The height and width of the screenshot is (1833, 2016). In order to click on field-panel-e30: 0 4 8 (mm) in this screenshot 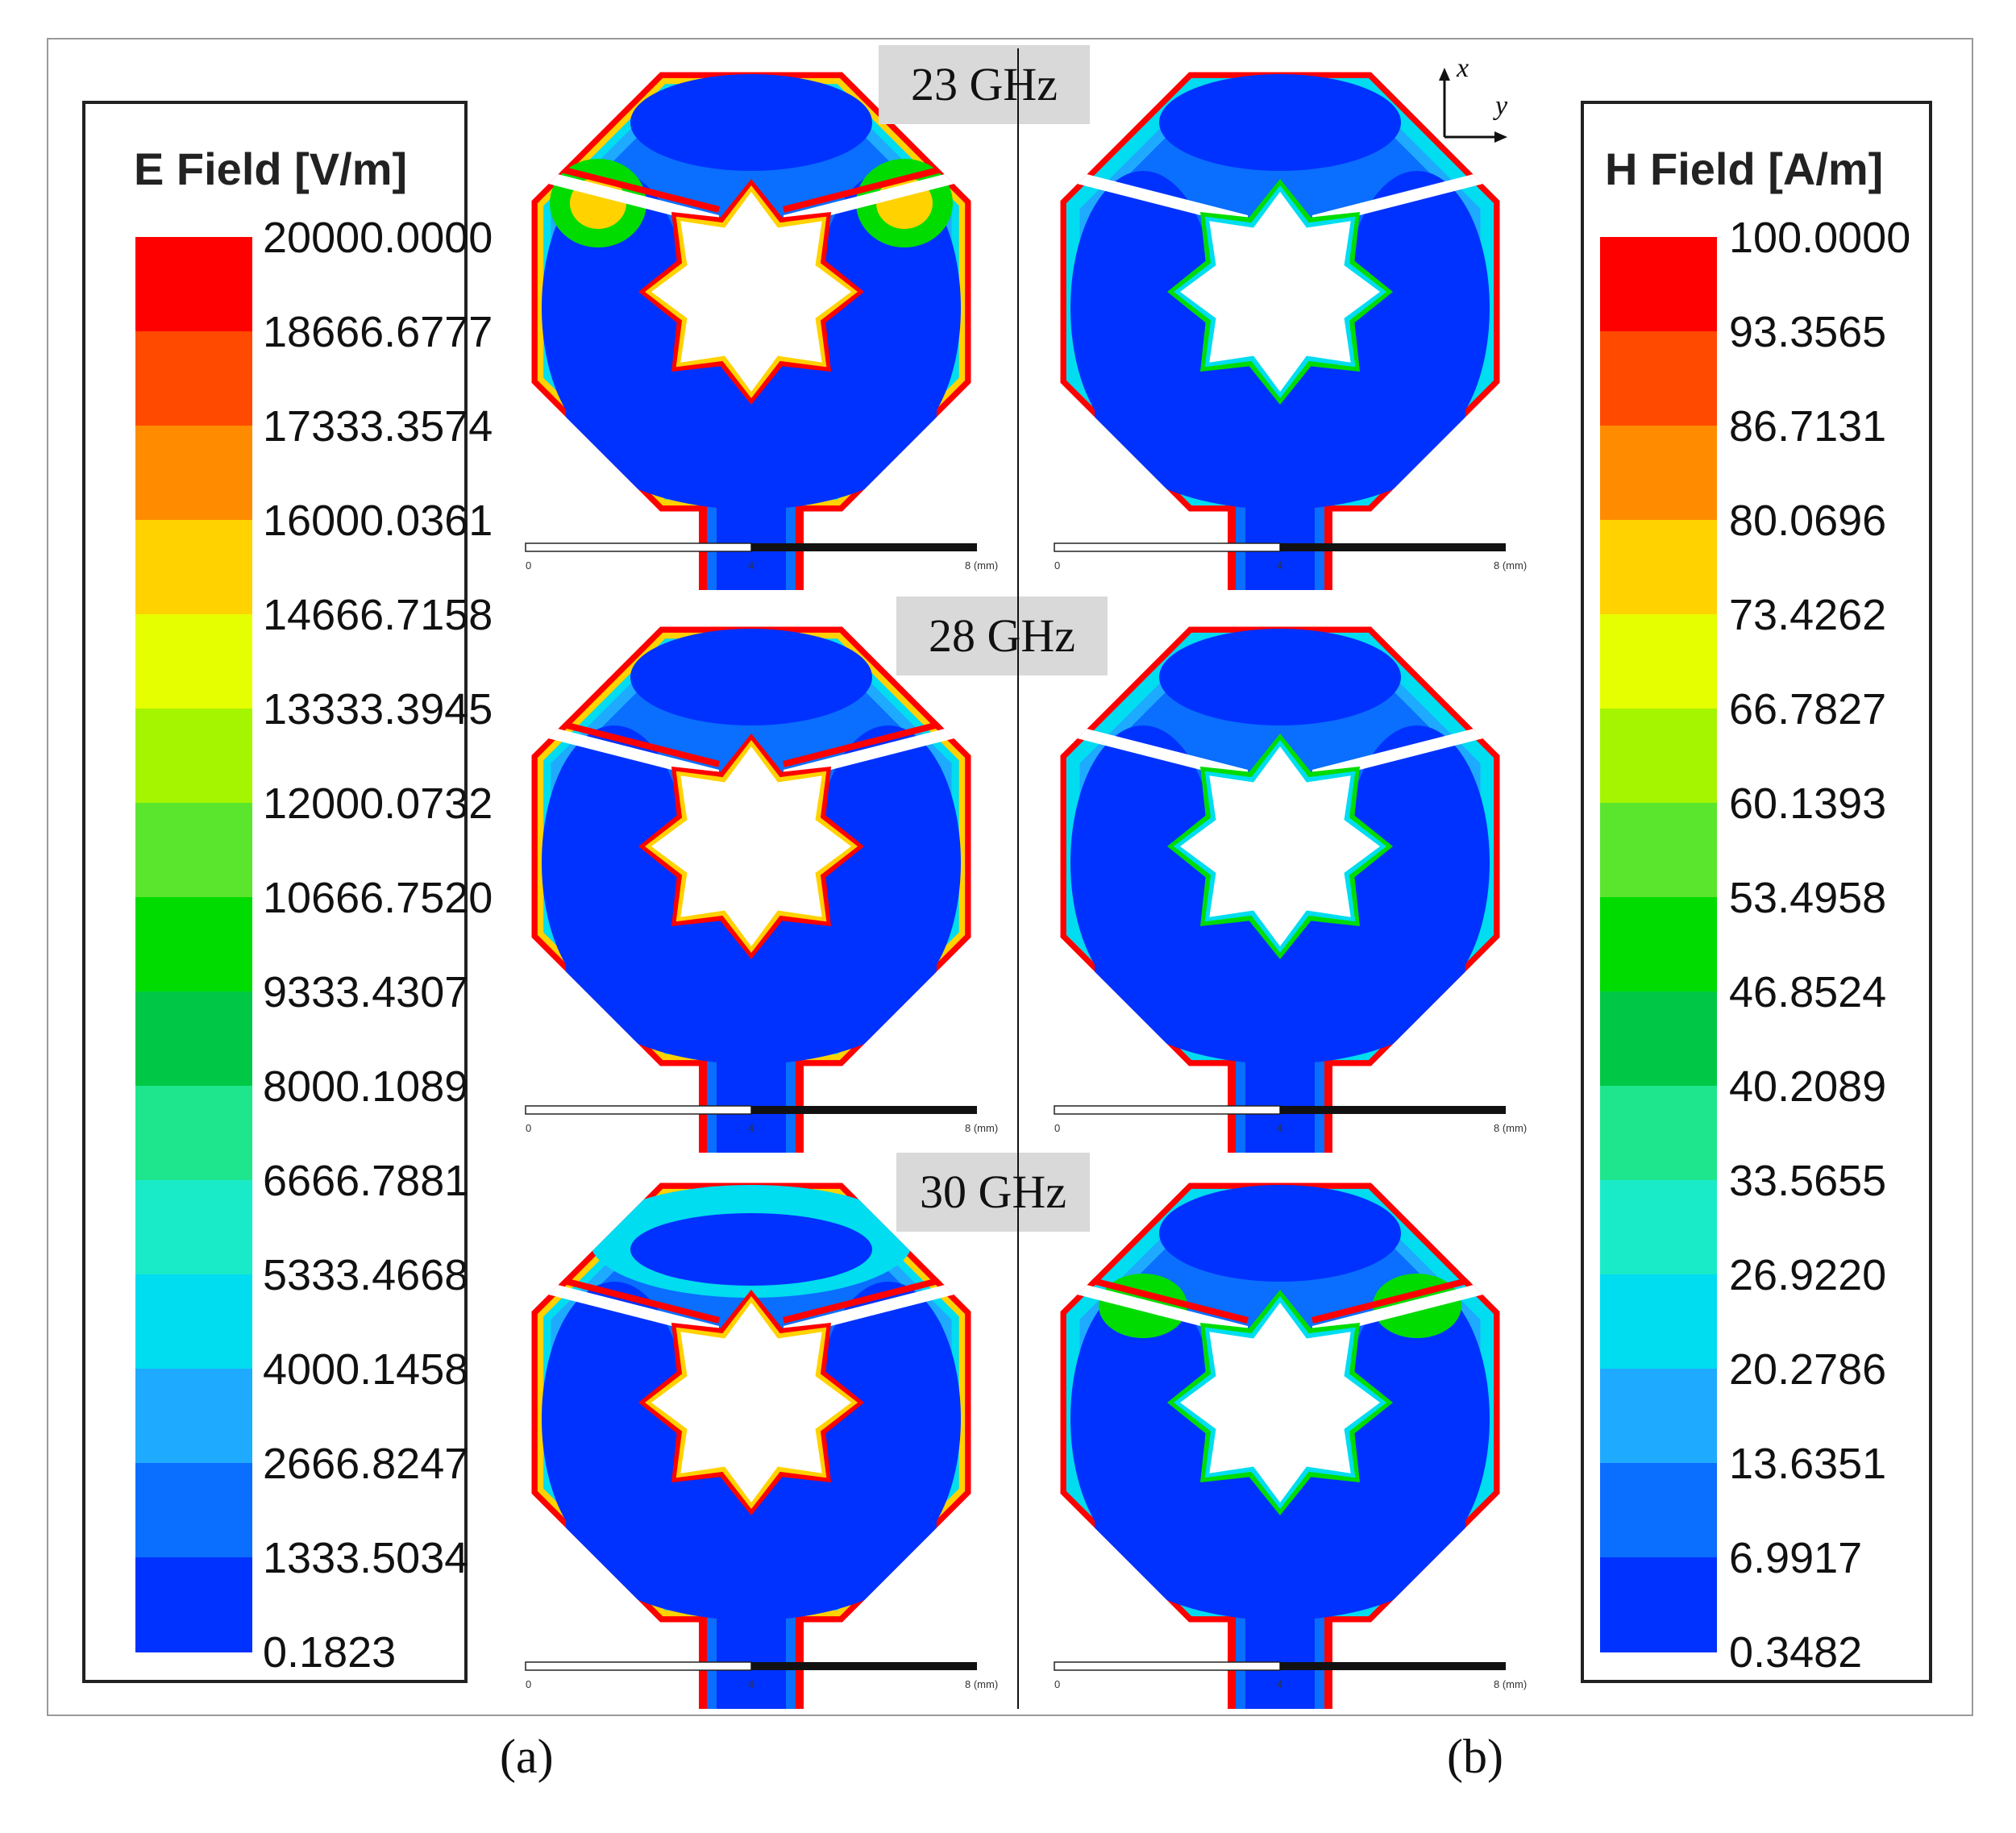, I will do `click(751, 1431)`.